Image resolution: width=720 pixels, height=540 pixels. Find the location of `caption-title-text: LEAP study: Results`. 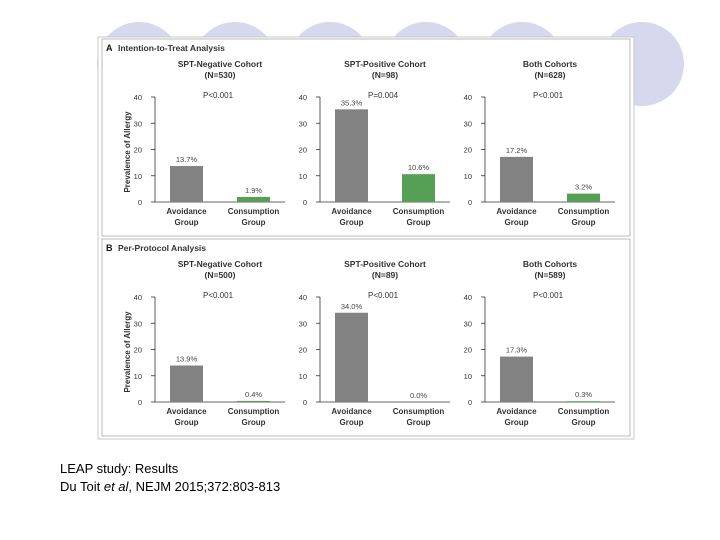

caption-title-text: LEAP study: Results is located at coordinates (119, 468).